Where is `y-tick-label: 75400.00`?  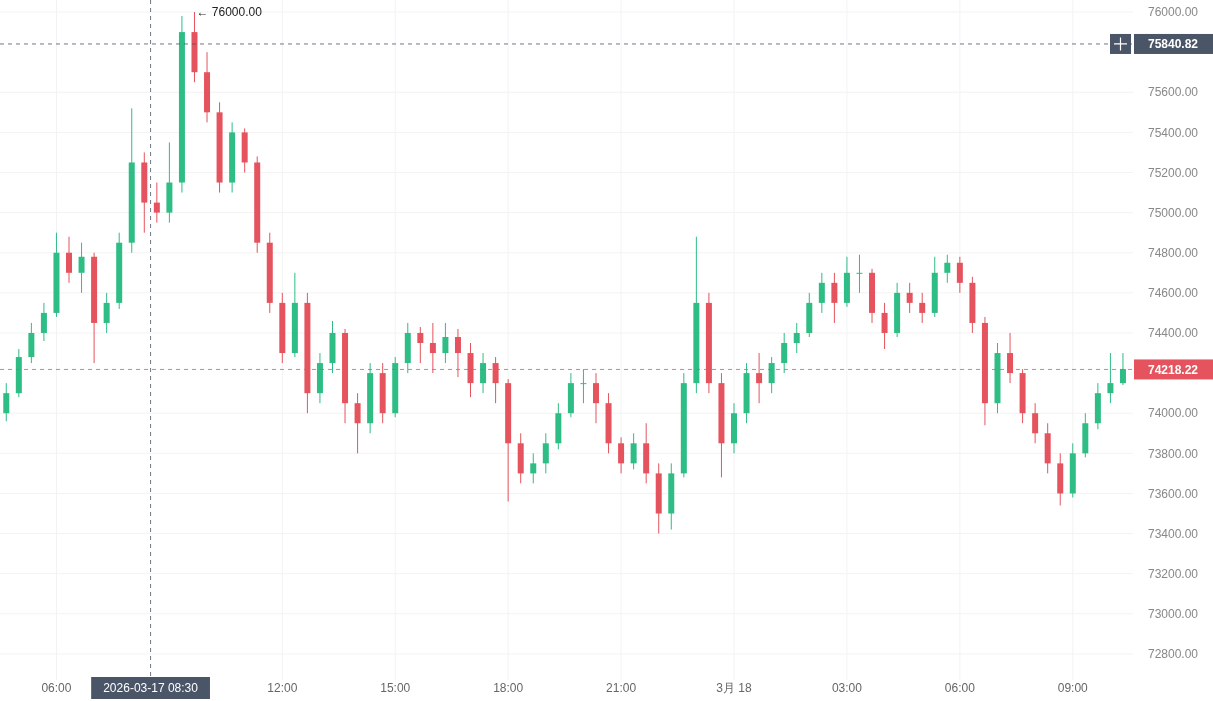 y-tick-label: 75400.00 is located at coordinates (1173, 132).